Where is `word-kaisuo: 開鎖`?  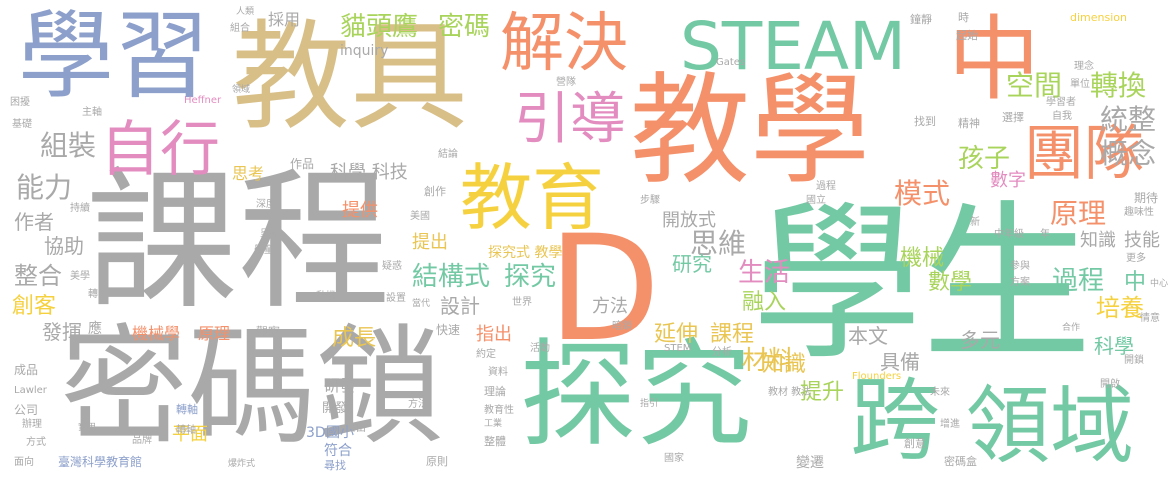
word-kaisuo: 開鎖 is located at coordinates (1134, 360).